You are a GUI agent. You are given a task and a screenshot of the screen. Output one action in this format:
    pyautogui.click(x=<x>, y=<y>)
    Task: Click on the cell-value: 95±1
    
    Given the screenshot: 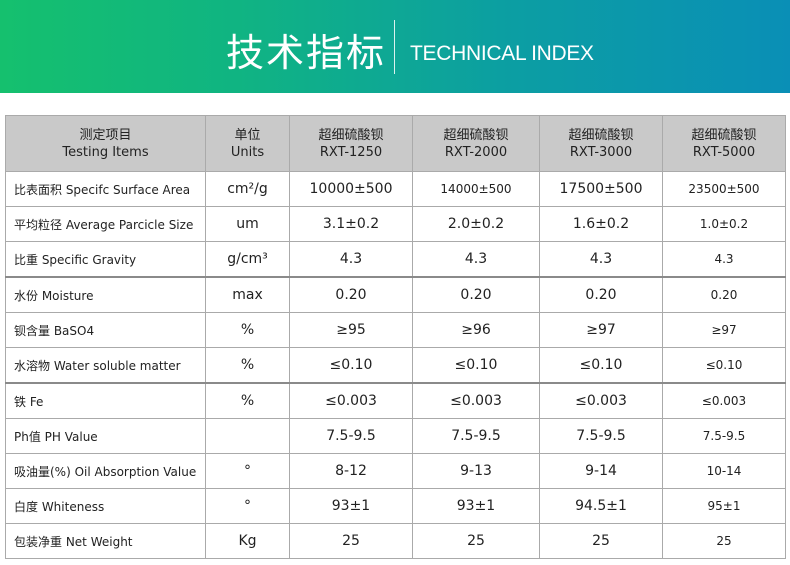 What is the action you would take?
    pyautogui.click(x=724, y=506)
    